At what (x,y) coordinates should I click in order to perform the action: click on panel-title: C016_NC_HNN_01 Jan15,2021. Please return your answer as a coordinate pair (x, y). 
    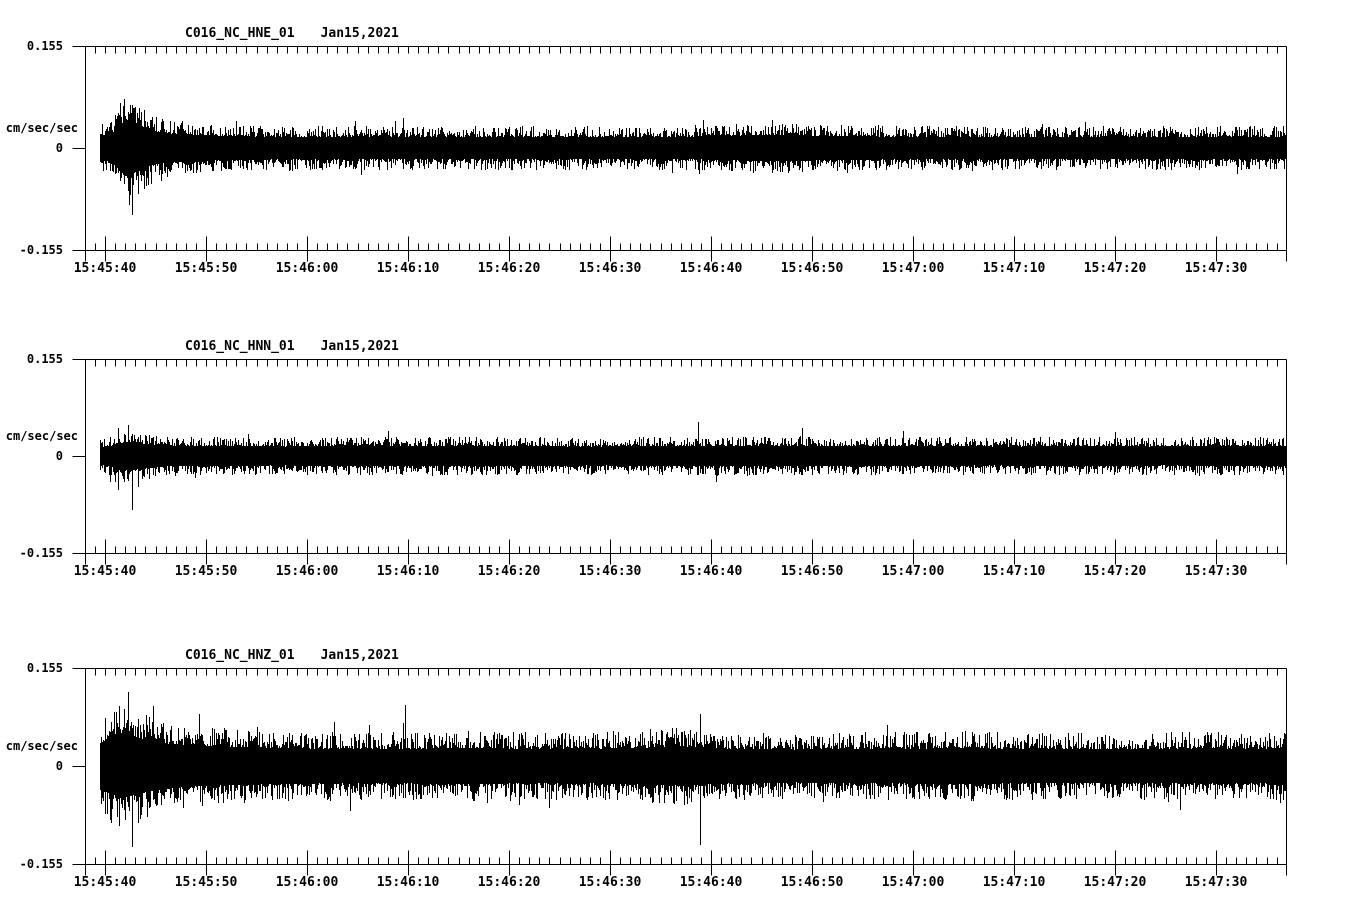
    Looking at the image, I should click on (292, 346).